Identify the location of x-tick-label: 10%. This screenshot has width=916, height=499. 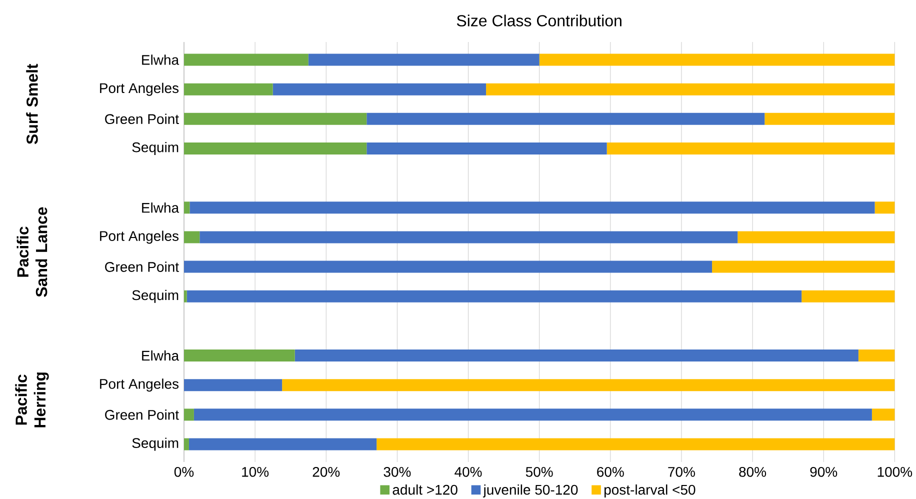
(255, 471).